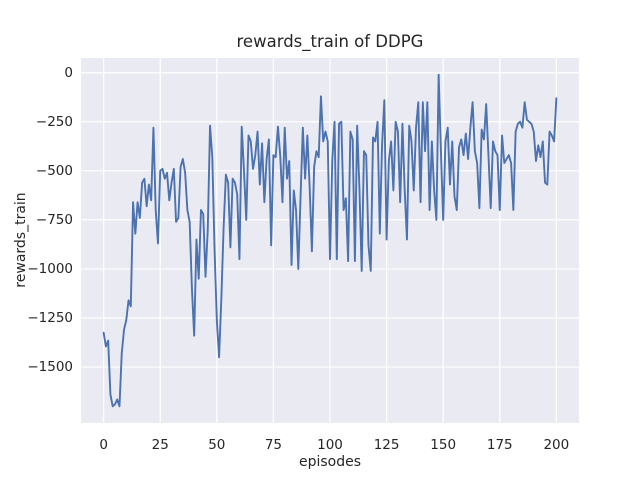 Image resolution: width=640 pixels, height=480 pixels. What do you see at coordinates (160, 445) in the screenshot?
I see `x-tick-label: 25` at bounding box center [160, 445].